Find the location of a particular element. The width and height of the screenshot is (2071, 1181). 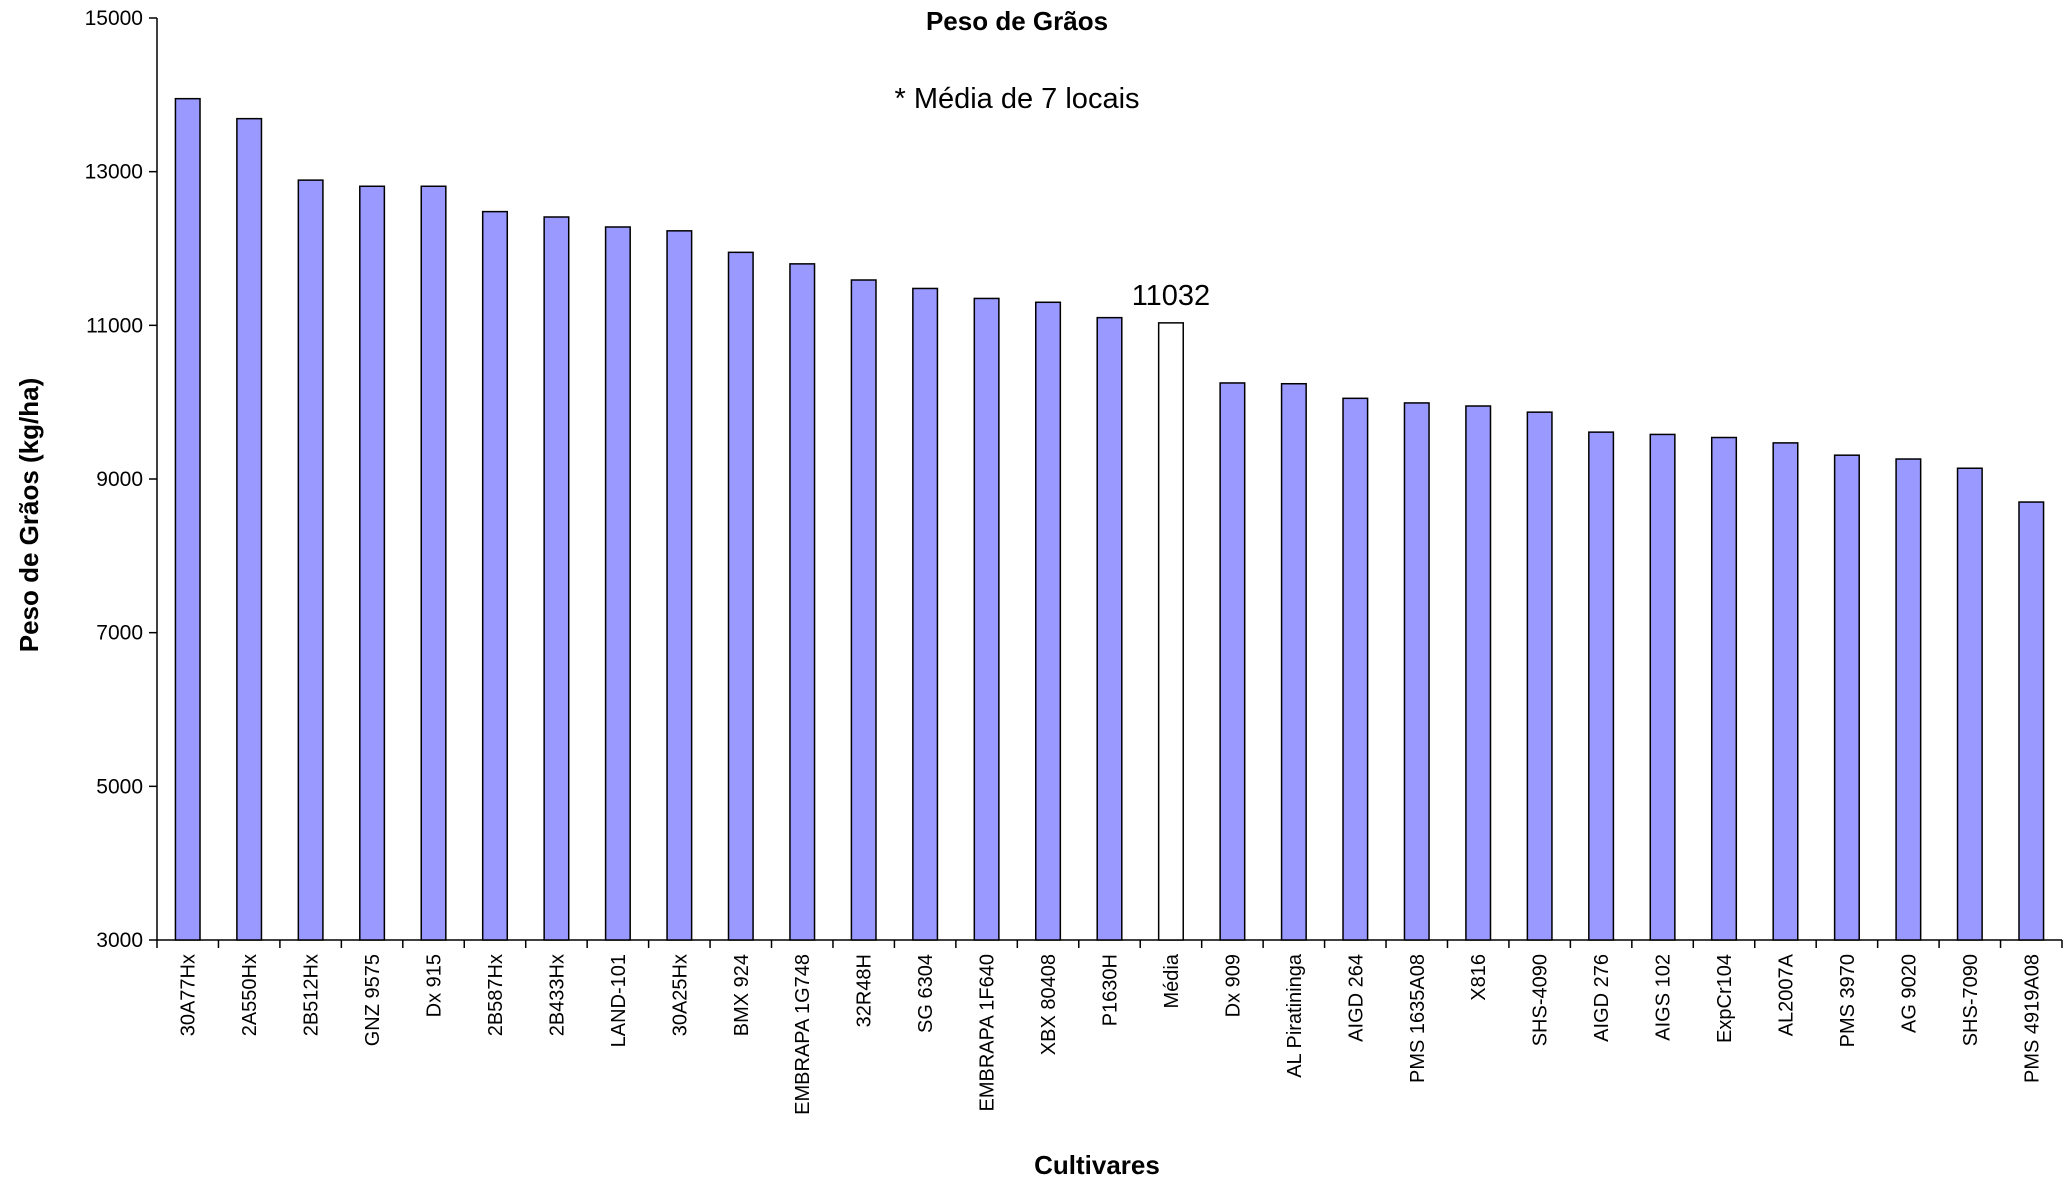

bar-pms-1635a08 is located at coordinates (1416, 671).